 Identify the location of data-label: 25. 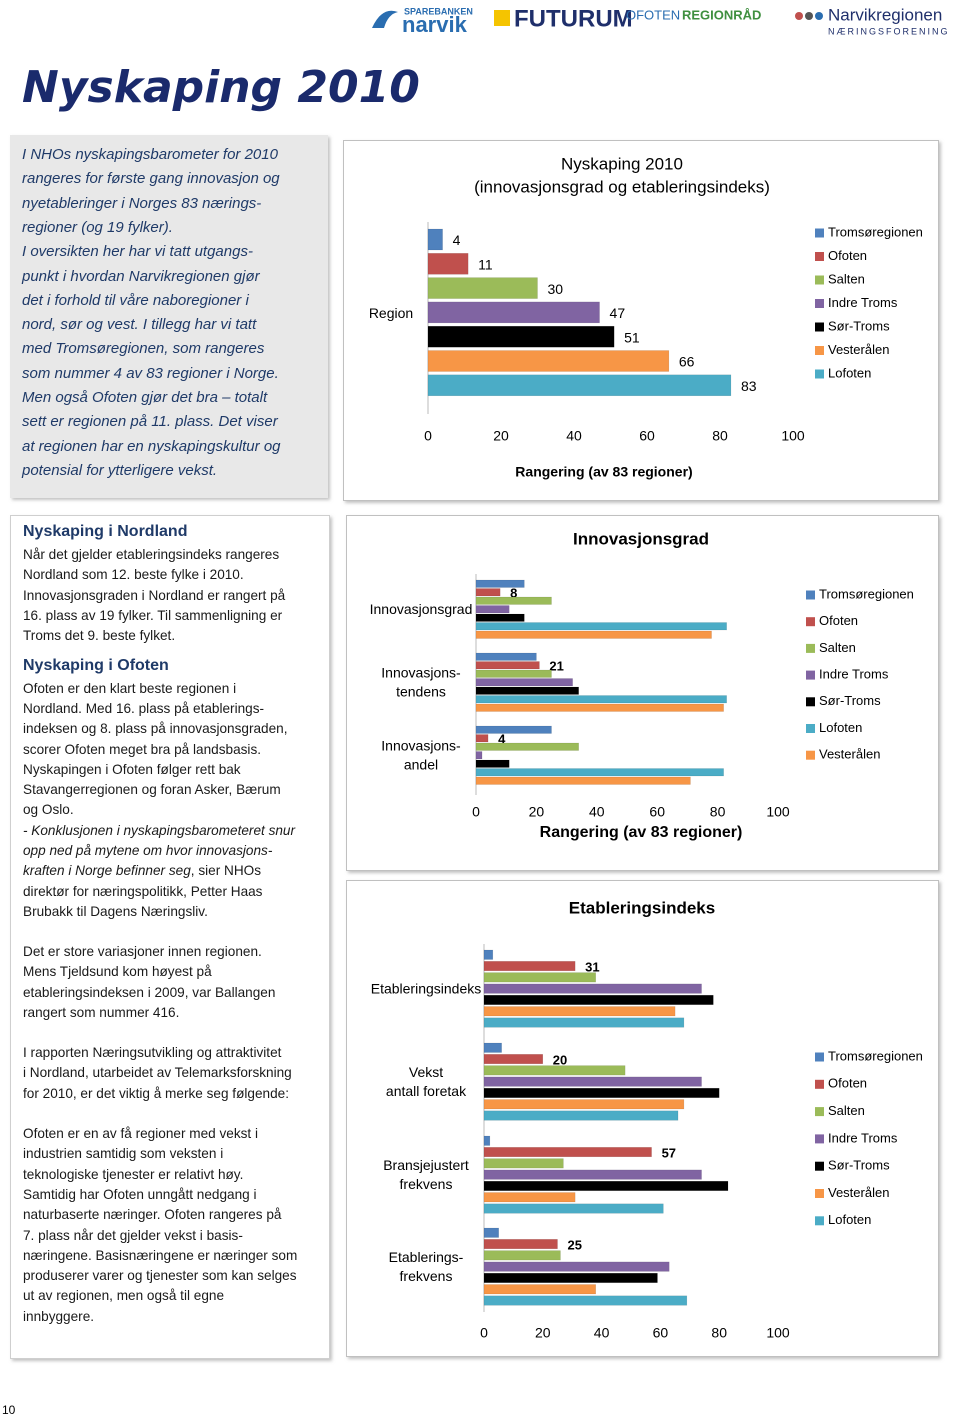
(575, 1244).